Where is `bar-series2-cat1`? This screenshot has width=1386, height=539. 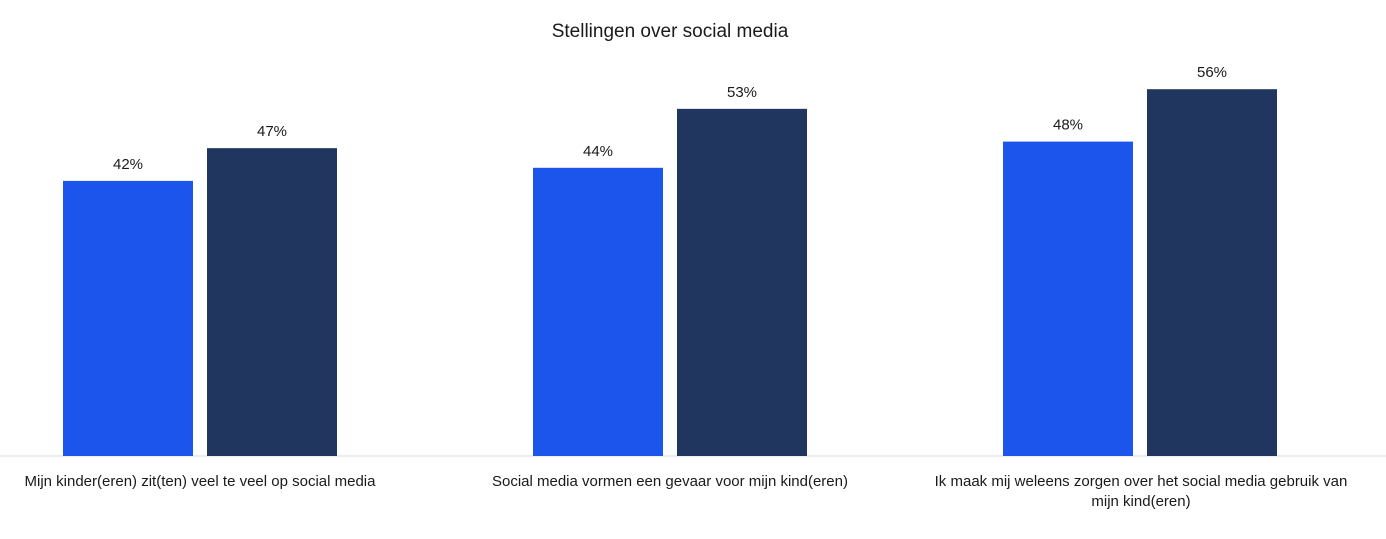 bar-series2-cat1 is located at coordinates (272, 302).